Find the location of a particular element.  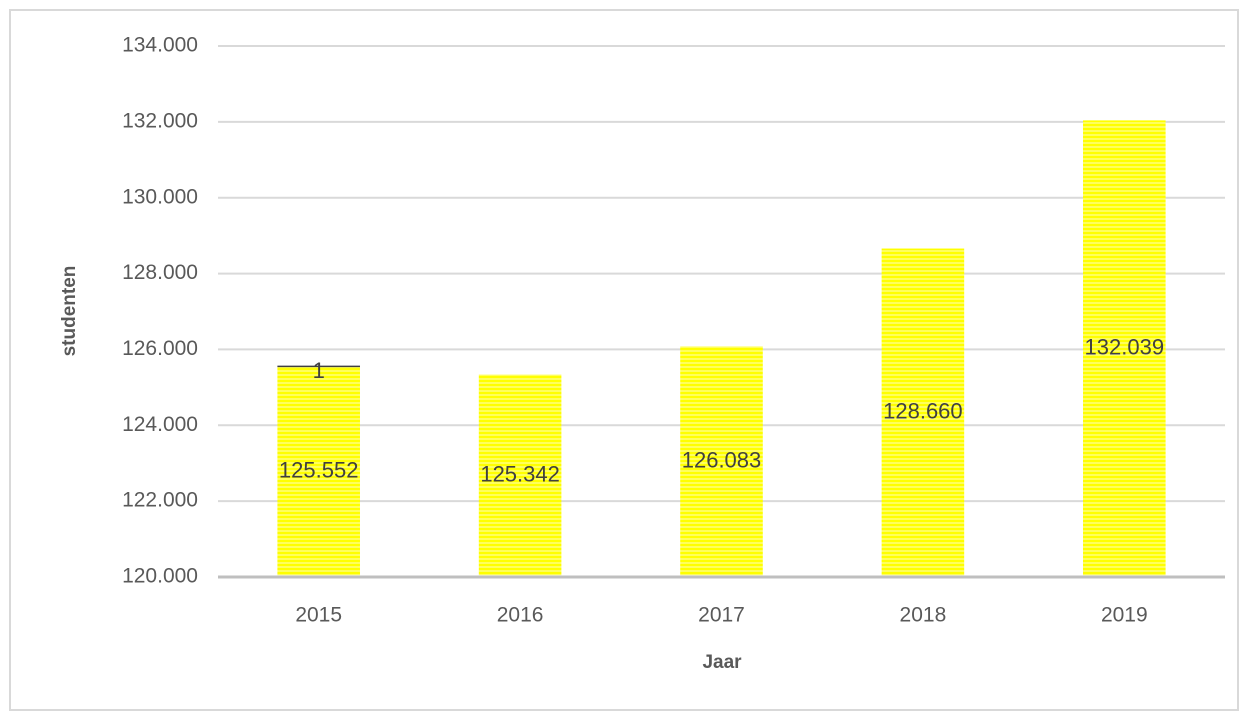

value-label: 132.039 is located at coordinates (1125, 347).